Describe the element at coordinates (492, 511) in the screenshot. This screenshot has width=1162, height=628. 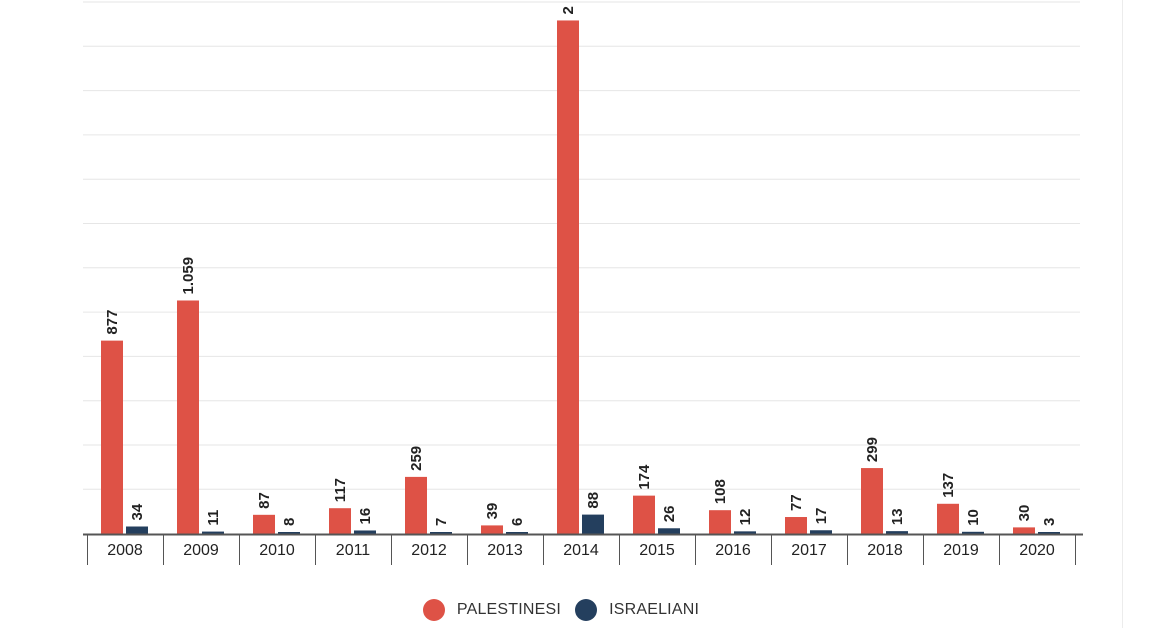
I see `data-label-palestinesi-2013: 39` at that location.